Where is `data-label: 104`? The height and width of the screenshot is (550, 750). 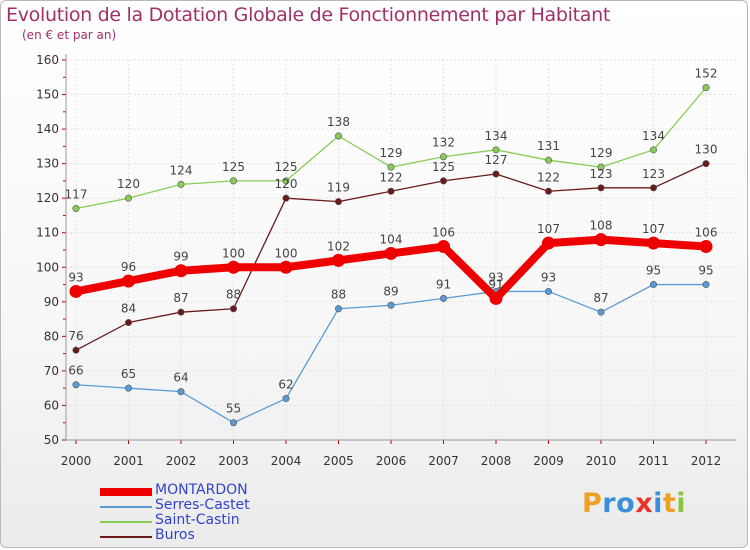 data-label: 104 is located at coordinates (391, 239).